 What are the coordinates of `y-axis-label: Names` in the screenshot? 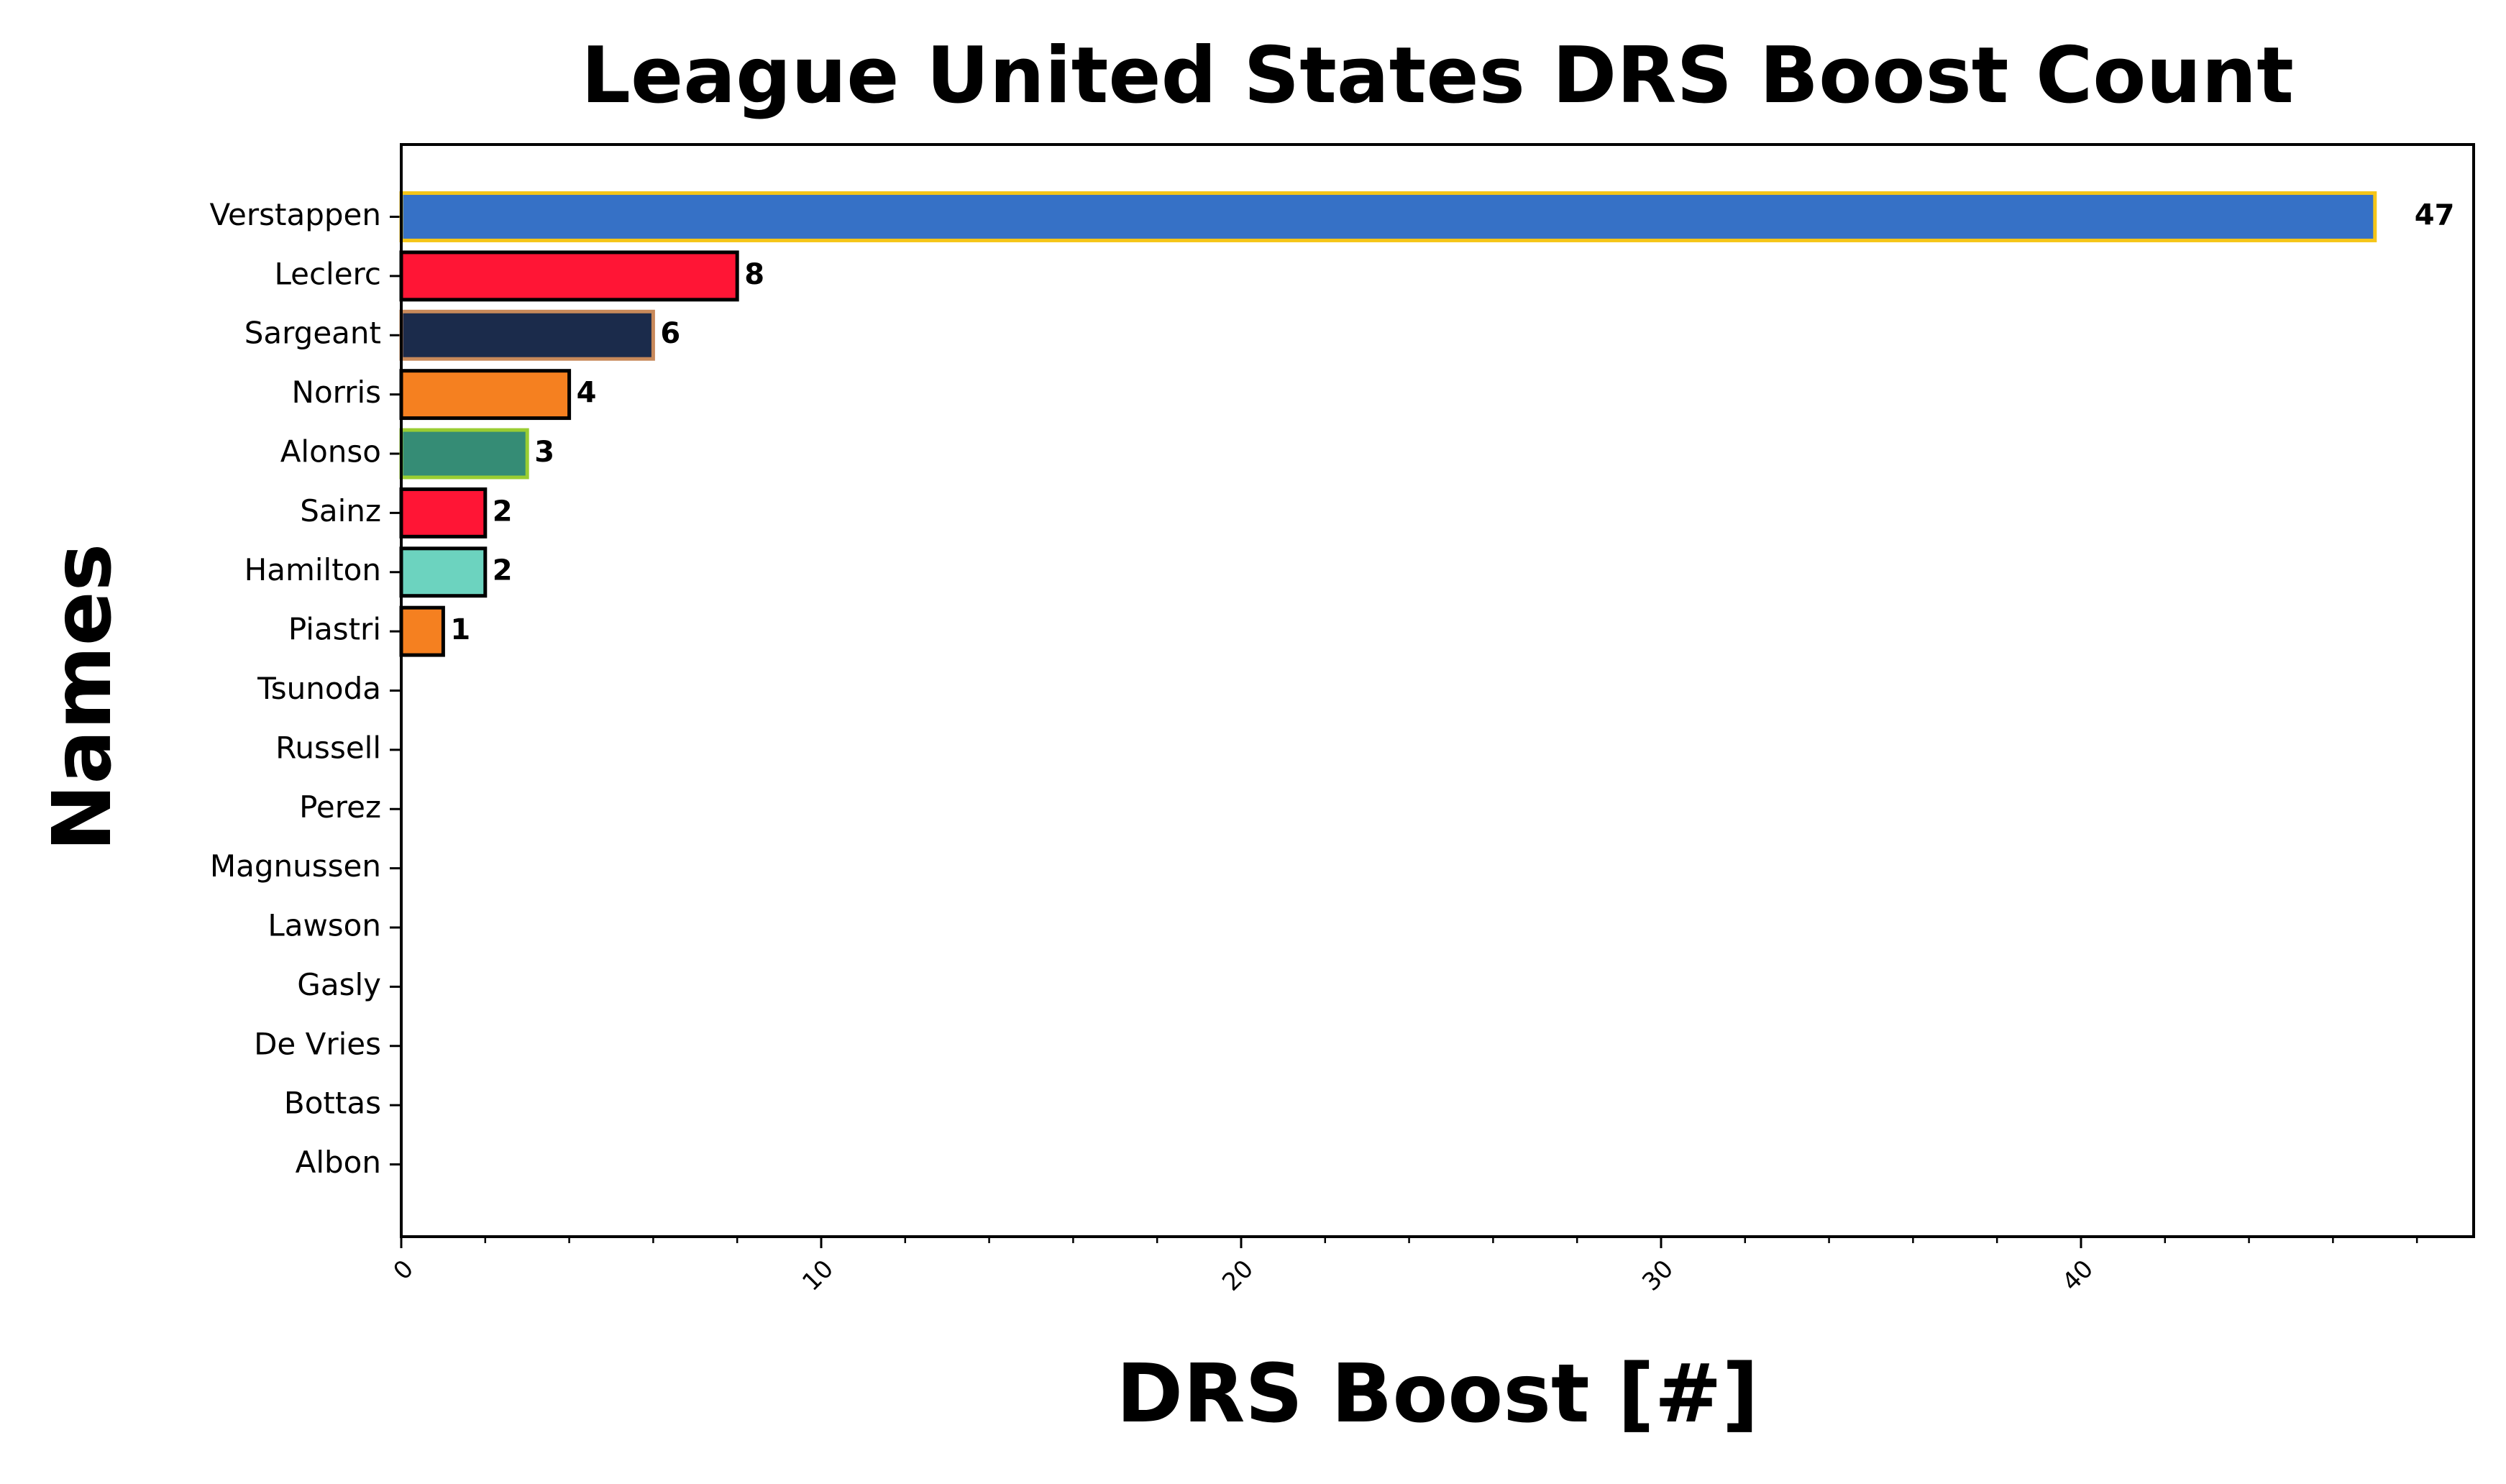 It's located at (82, 698).